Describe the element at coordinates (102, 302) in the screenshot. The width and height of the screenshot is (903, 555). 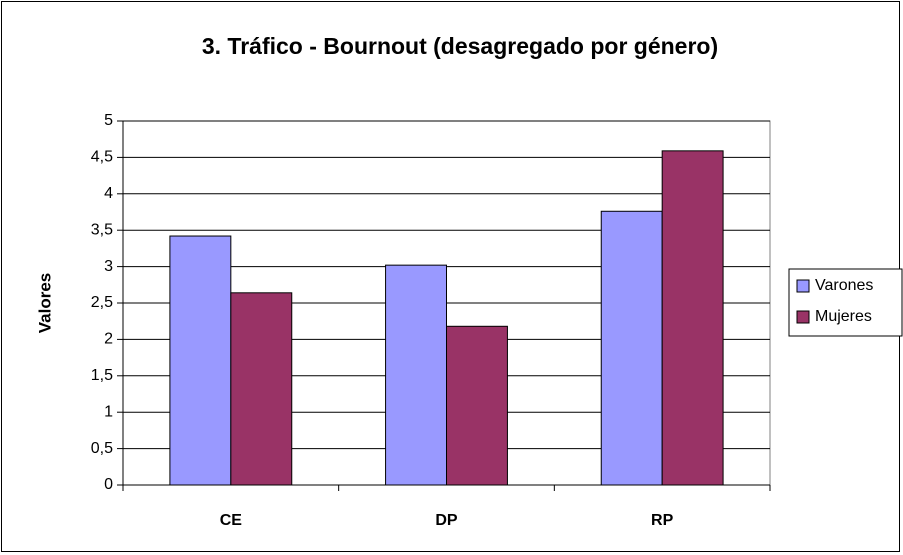
I see `y-tick-label: 2,5` at that location.